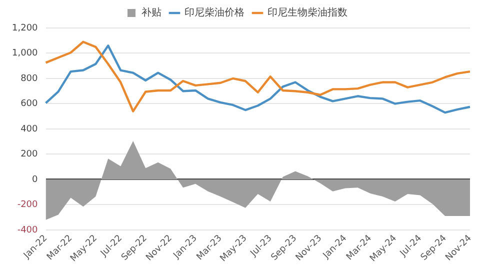  What do you see at coordinates (29, 155) in the screenshot?
I see `y-tick-label: 200` at bounding box center [29, 155].